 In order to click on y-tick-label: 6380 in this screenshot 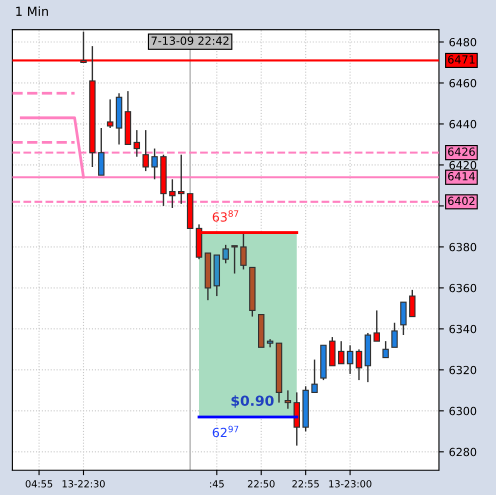, I will do `click(462, 247)`.